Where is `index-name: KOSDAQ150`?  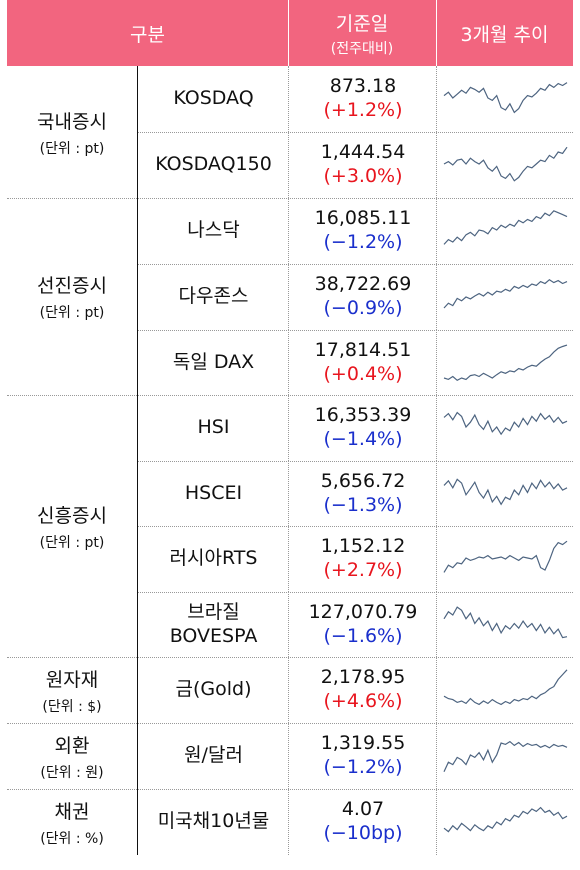
index-name: KOSDAQ150 is located at coordinates (213, 164).